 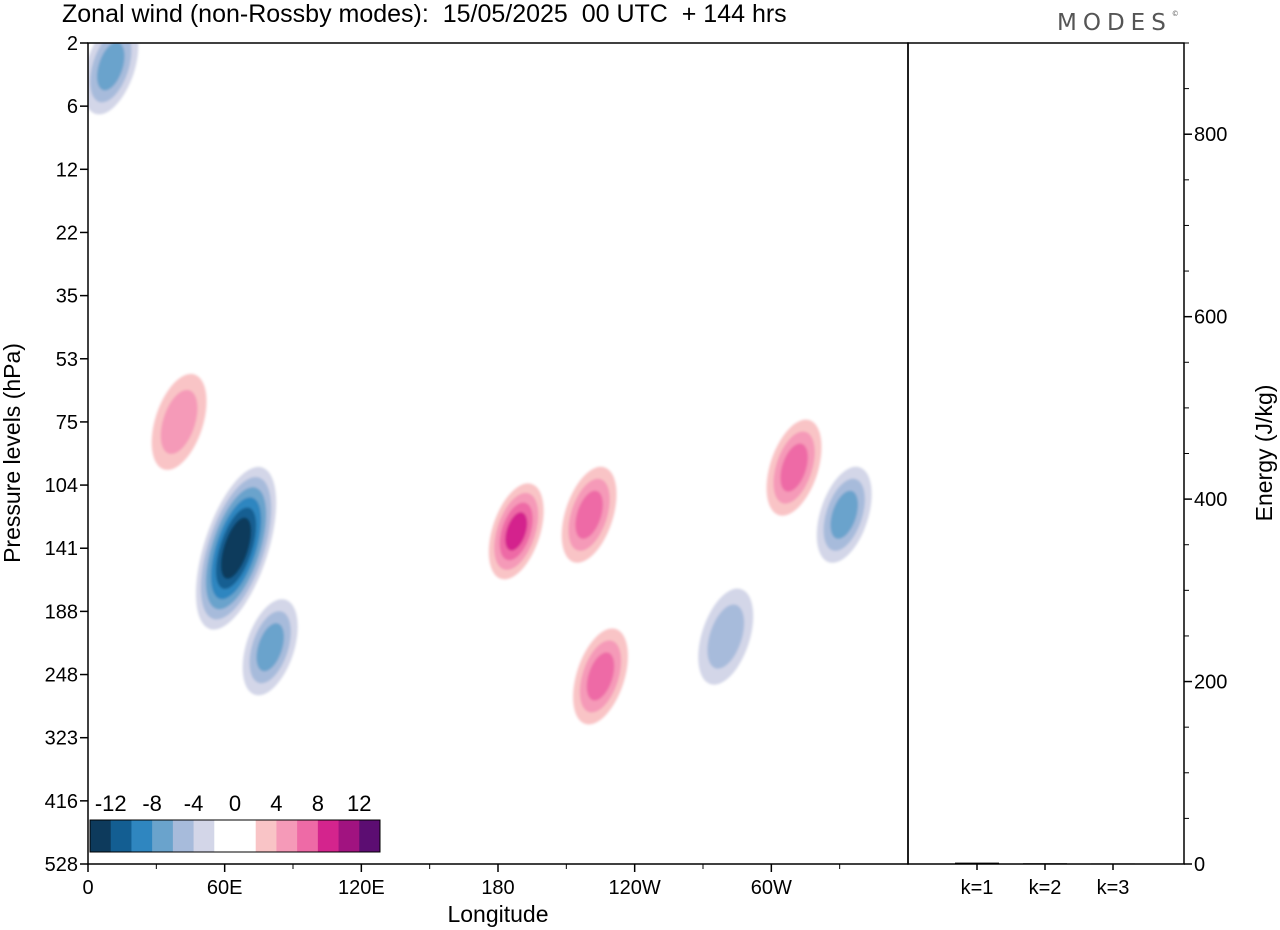 I want to click on energy-tick-label: 800, so click(x=1210, y=135).